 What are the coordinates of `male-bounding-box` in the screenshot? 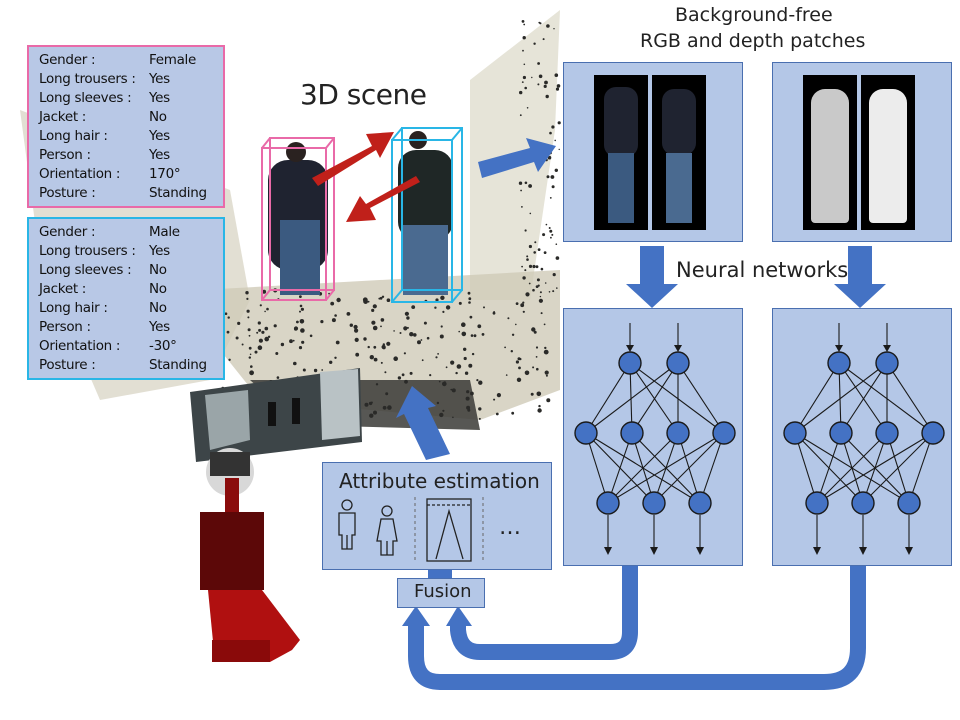 It's located at (427, 215).